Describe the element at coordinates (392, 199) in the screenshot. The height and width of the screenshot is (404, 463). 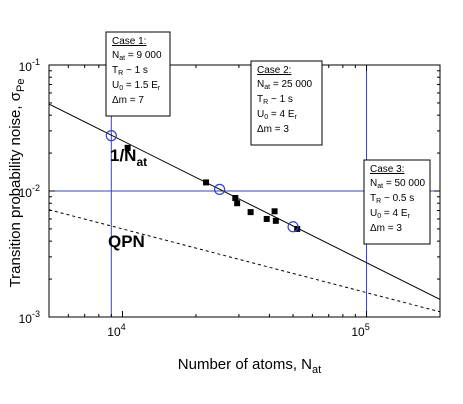
I see `case-line: TR ~ 0.5 s` at that location.